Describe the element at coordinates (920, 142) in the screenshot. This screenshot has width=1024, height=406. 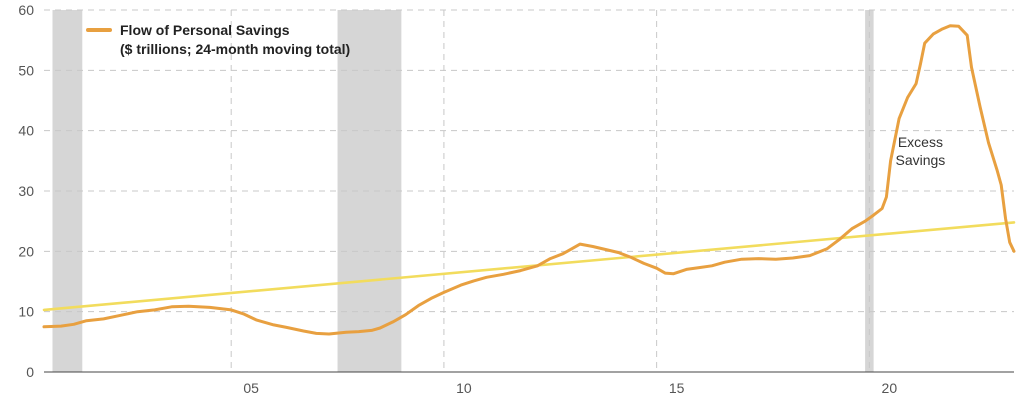
I see `annotation-line1: Excess` at that location.